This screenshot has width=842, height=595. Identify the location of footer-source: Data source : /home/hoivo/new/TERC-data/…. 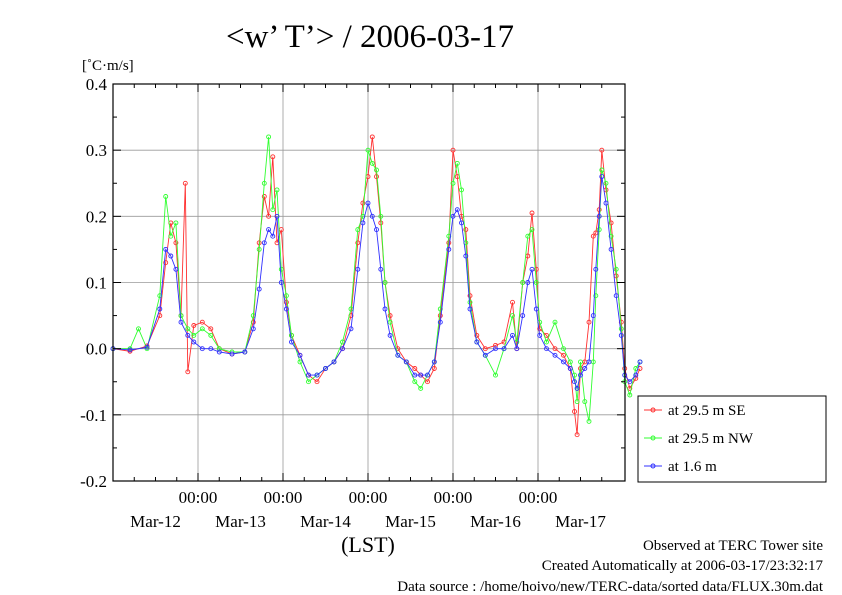
(610, 587).